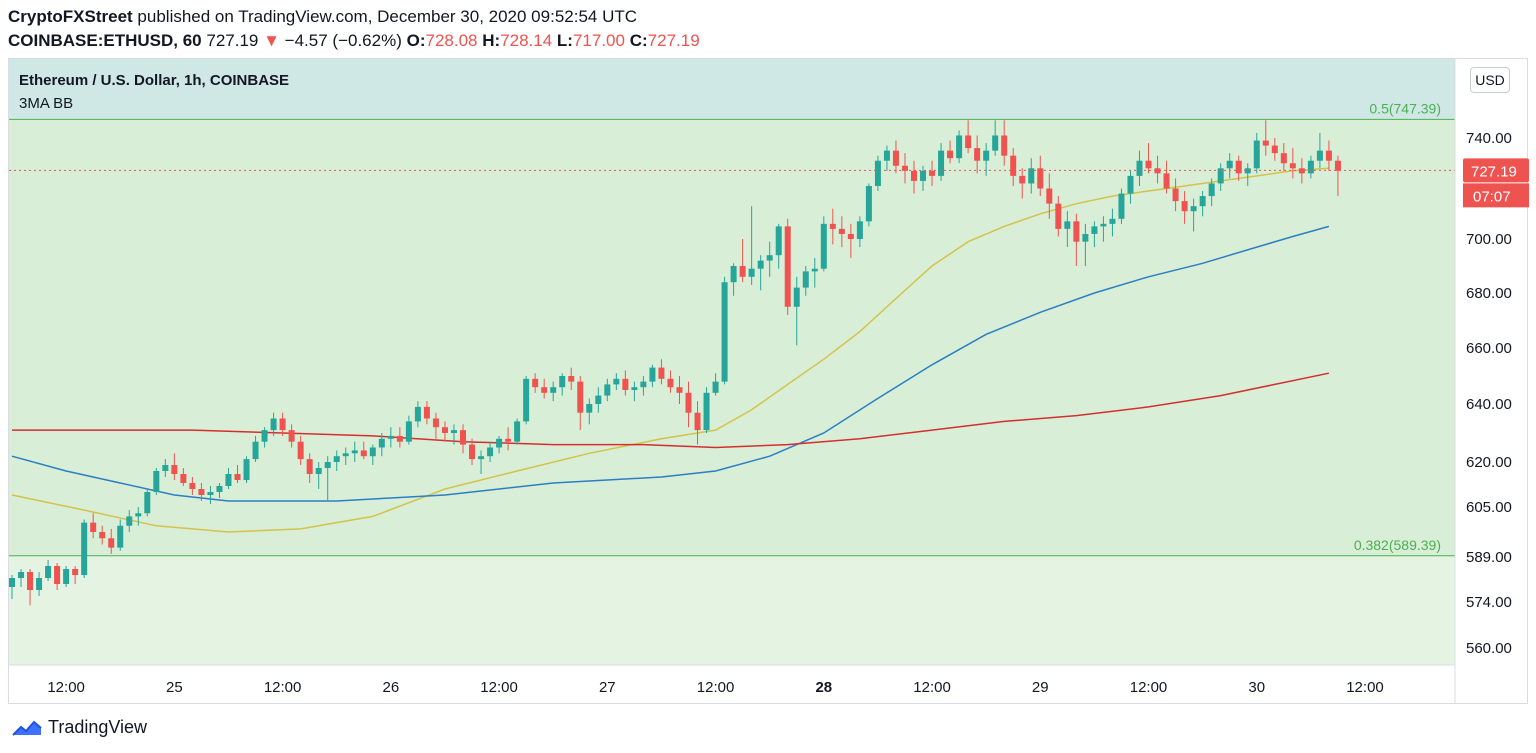 Image resolution: width=1536 pixels, height=753 pixels. I want to click on price-tick-label: 560.00, so click(1489, 648).